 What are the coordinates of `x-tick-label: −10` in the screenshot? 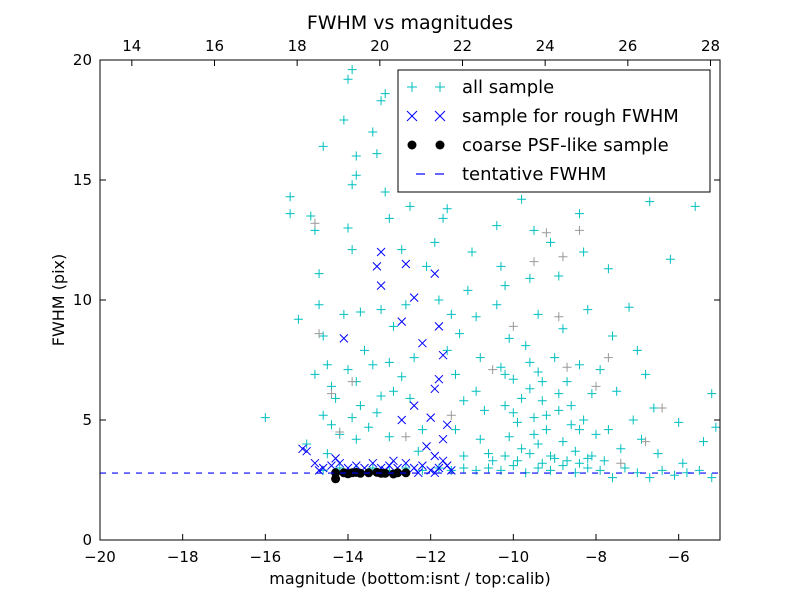 It's located at (514, 557).